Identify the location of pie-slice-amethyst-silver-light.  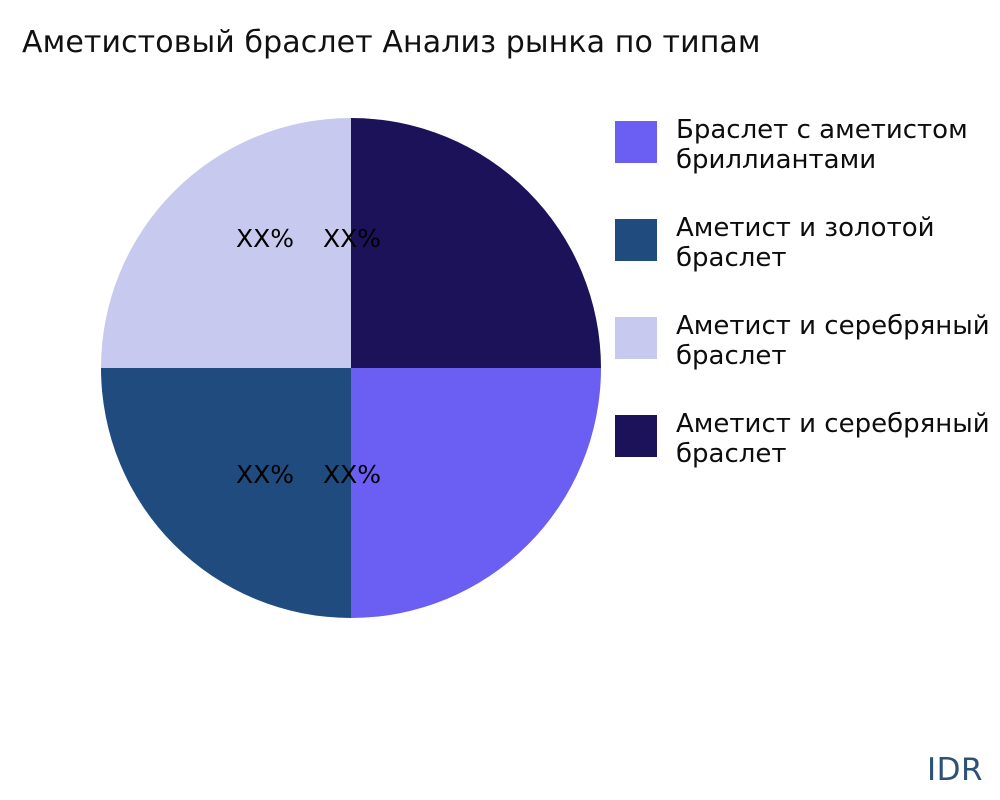
(226, 243).